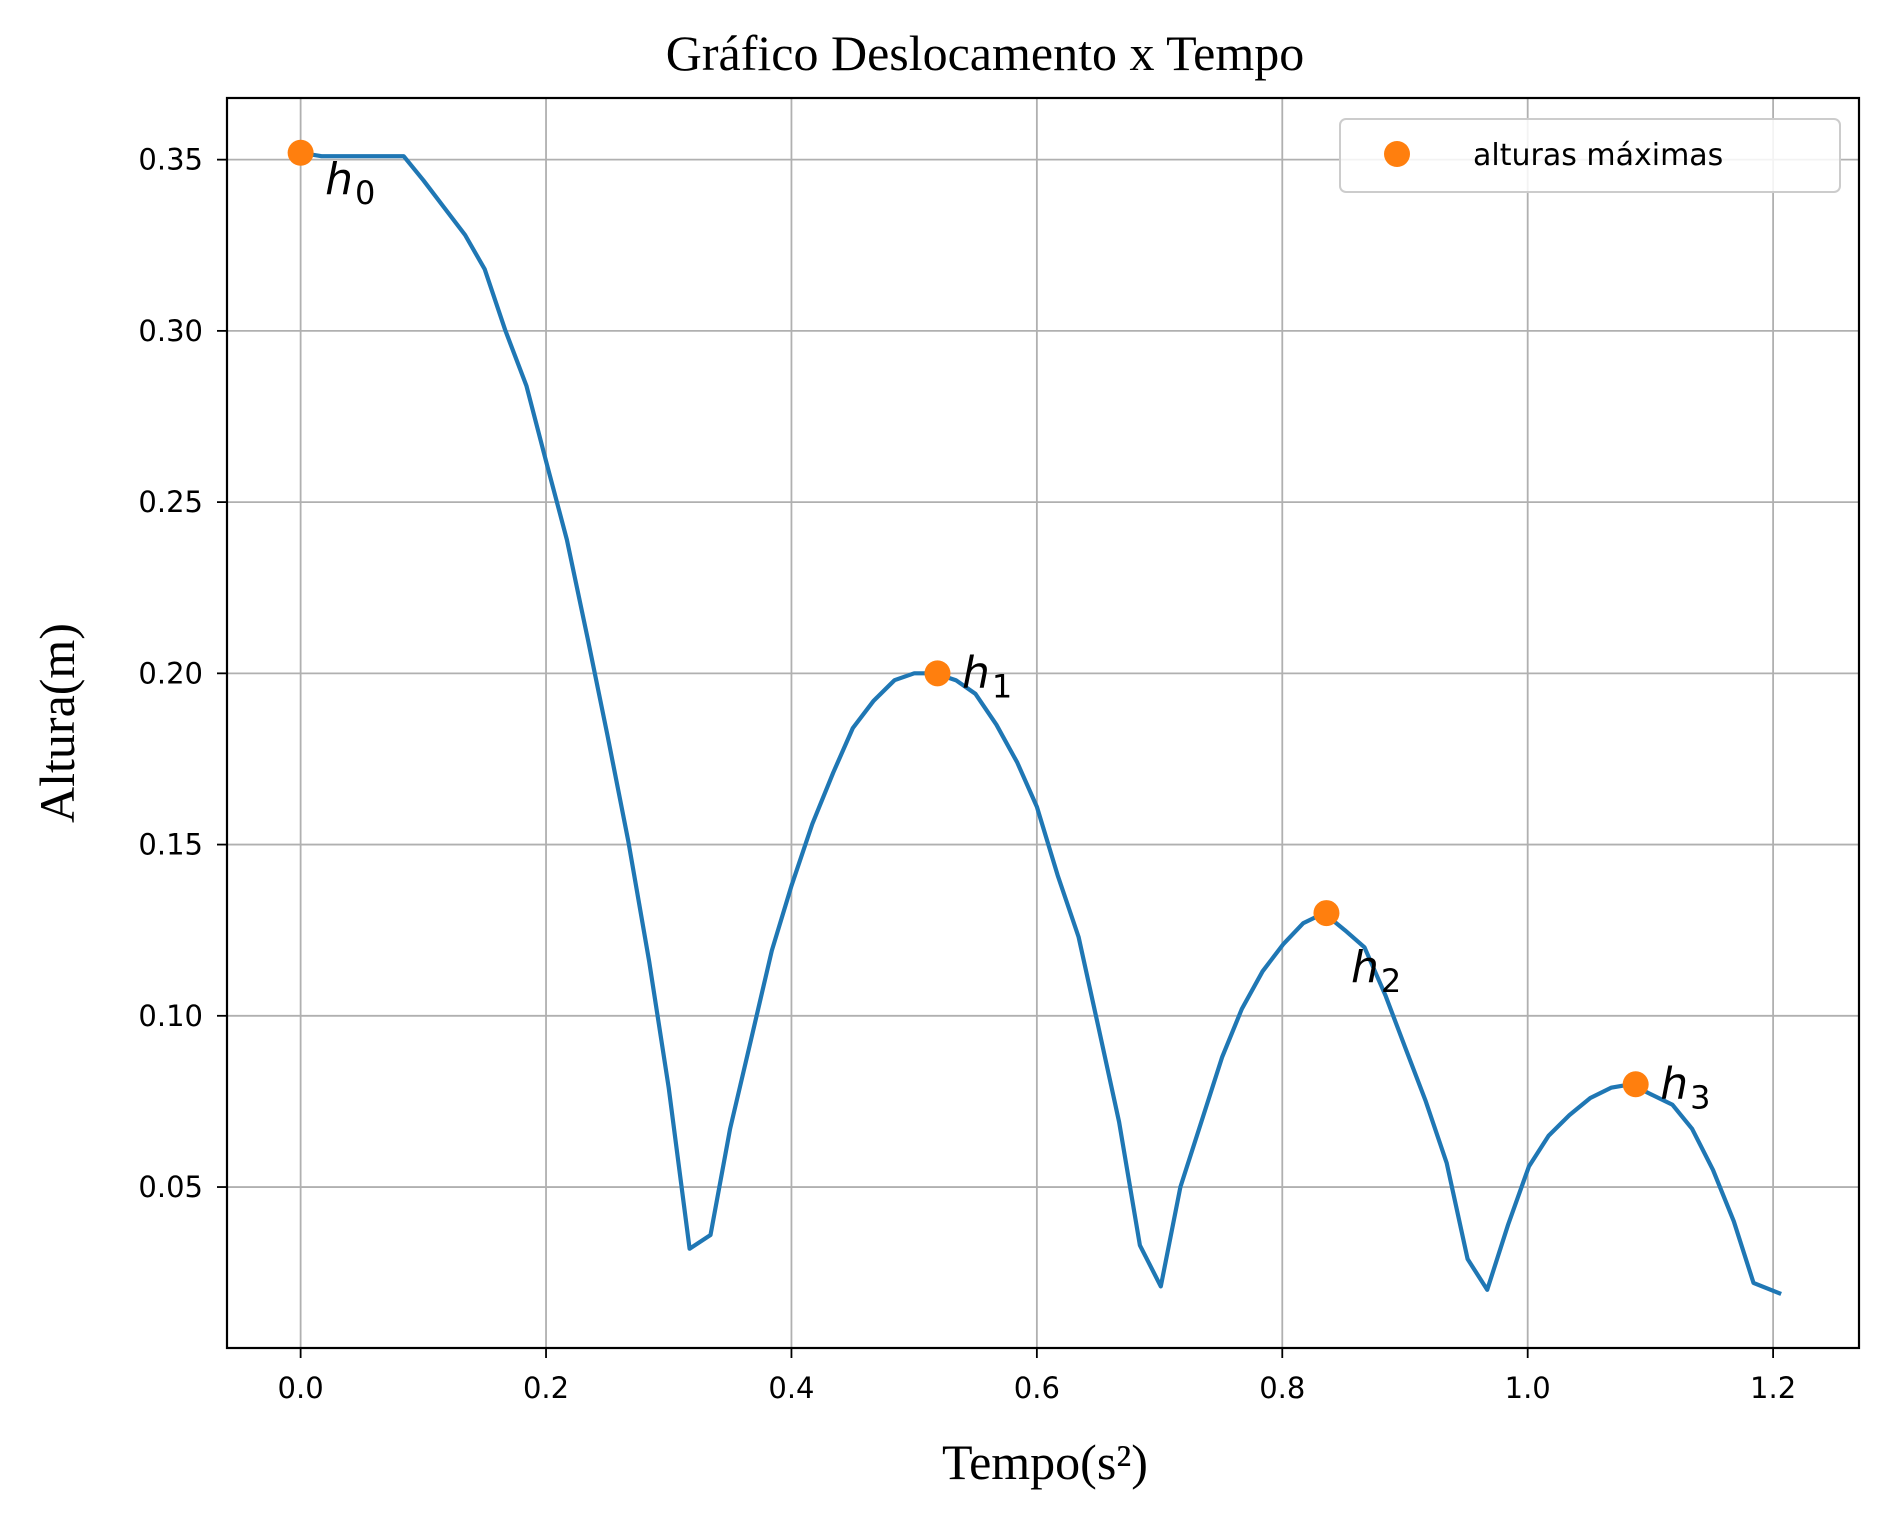 This screenshot has width=1883, height=1517. I want to click on y-tick-label: 0.10, so click(170, 1016).